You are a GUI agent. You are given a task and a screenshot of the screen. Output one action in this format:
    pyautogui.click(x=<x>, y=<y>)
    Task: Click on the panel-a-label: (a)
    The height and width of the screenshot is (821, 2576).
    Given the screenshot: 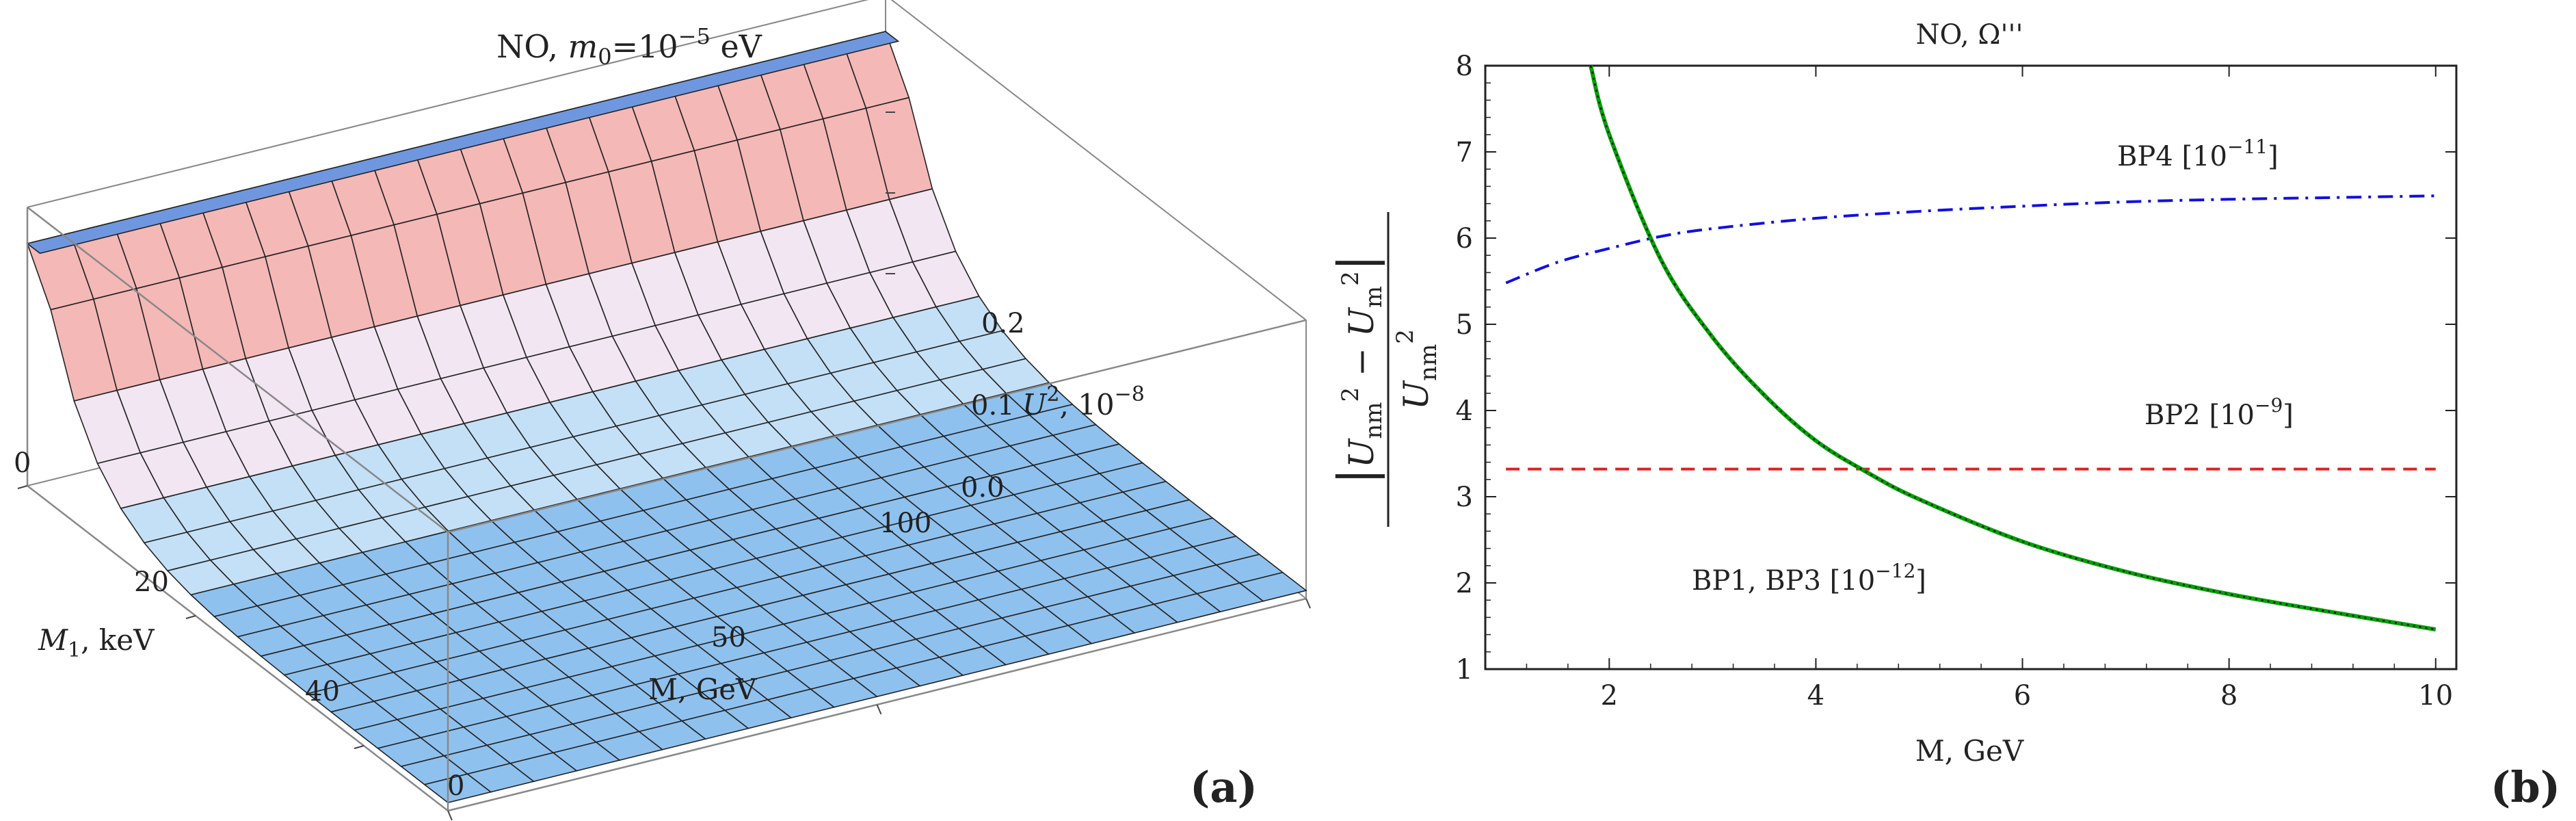 What is the action you would take?
    pyautogui.click(x=1224, y=787)
    